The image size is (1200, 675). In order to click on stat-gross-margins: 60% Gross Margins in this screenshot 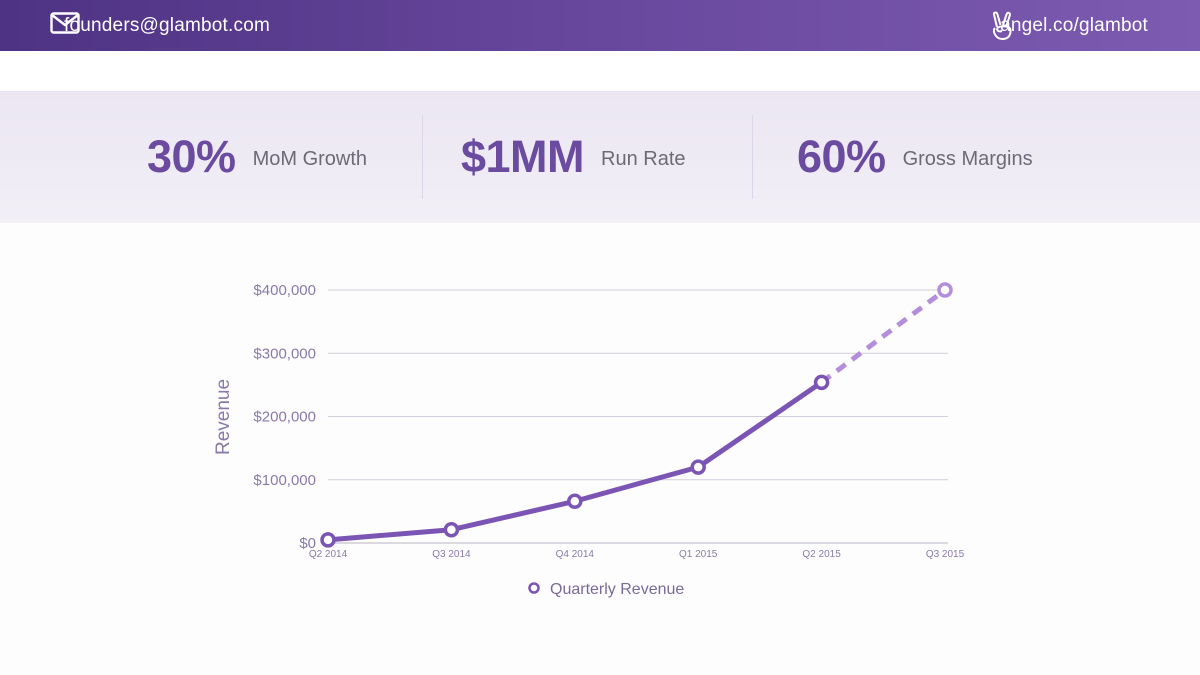, I will do `click(915, 157)`.